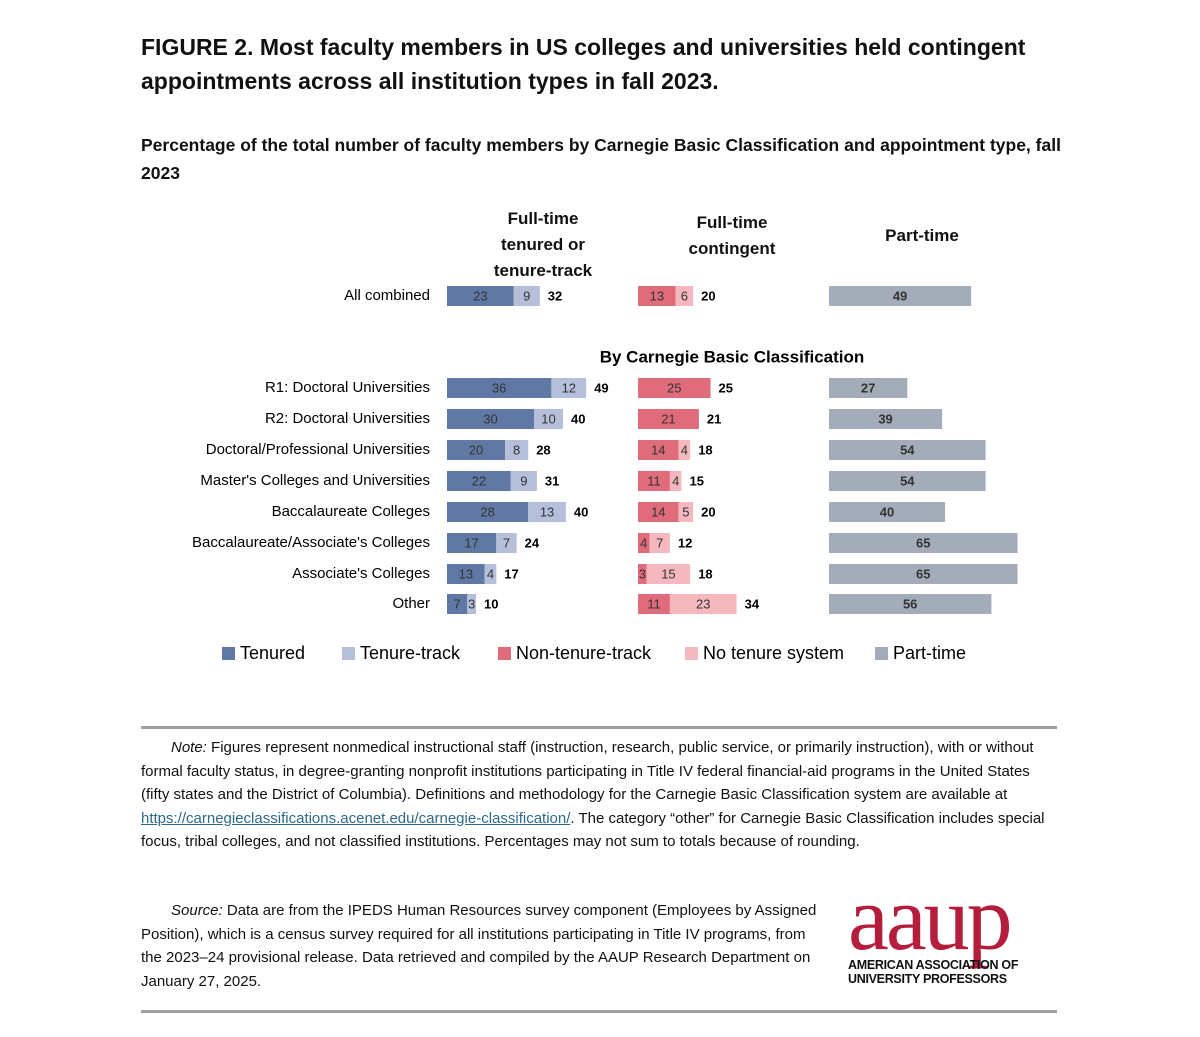 The width and height of the screenshot is (1200, 1037). I want to click on category-label: Associate's Colleges, so click(361, 573).